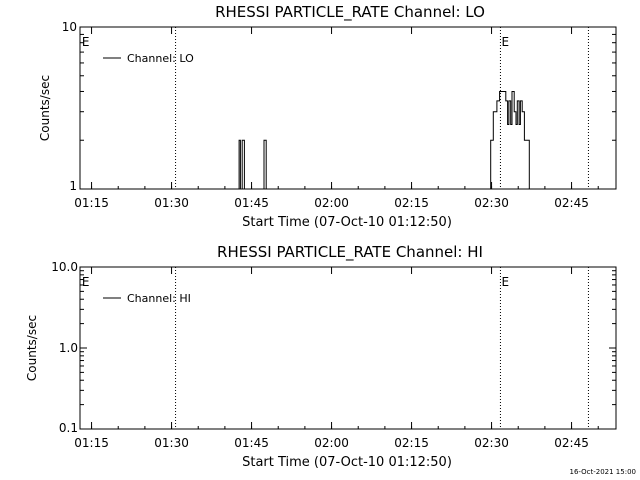 The width and height of the screenshot is (640, 480). Describe the element at coordinates (491, 443) in the screenshot. I see `hi-x-tick-label: 02:30` at that location.